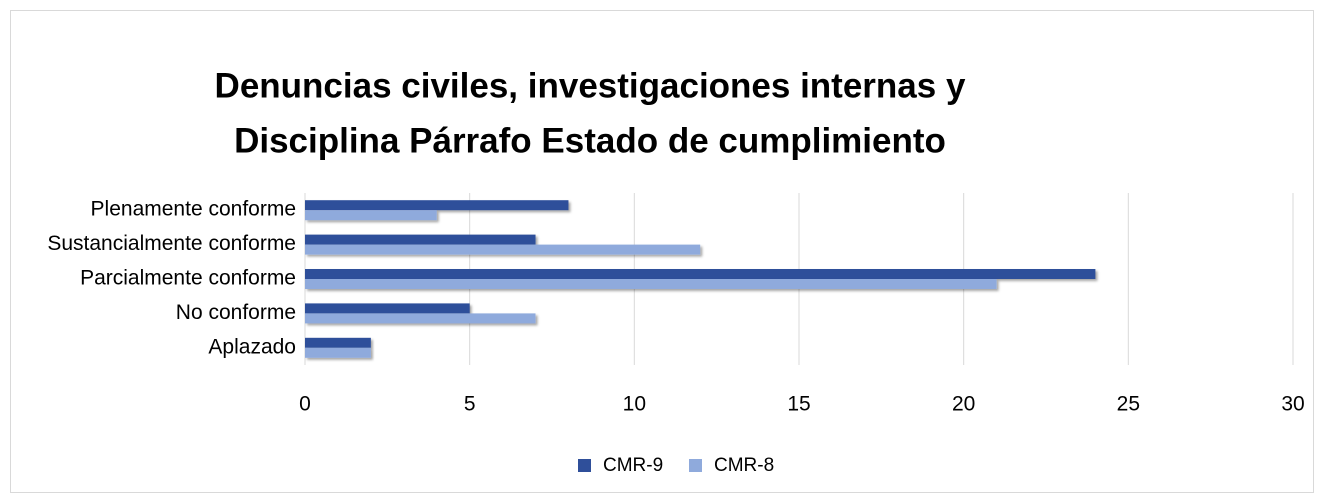  Describe the element at coordinates (470, 404) in the screenshot. I see `x-tick-label: 5` at that location.